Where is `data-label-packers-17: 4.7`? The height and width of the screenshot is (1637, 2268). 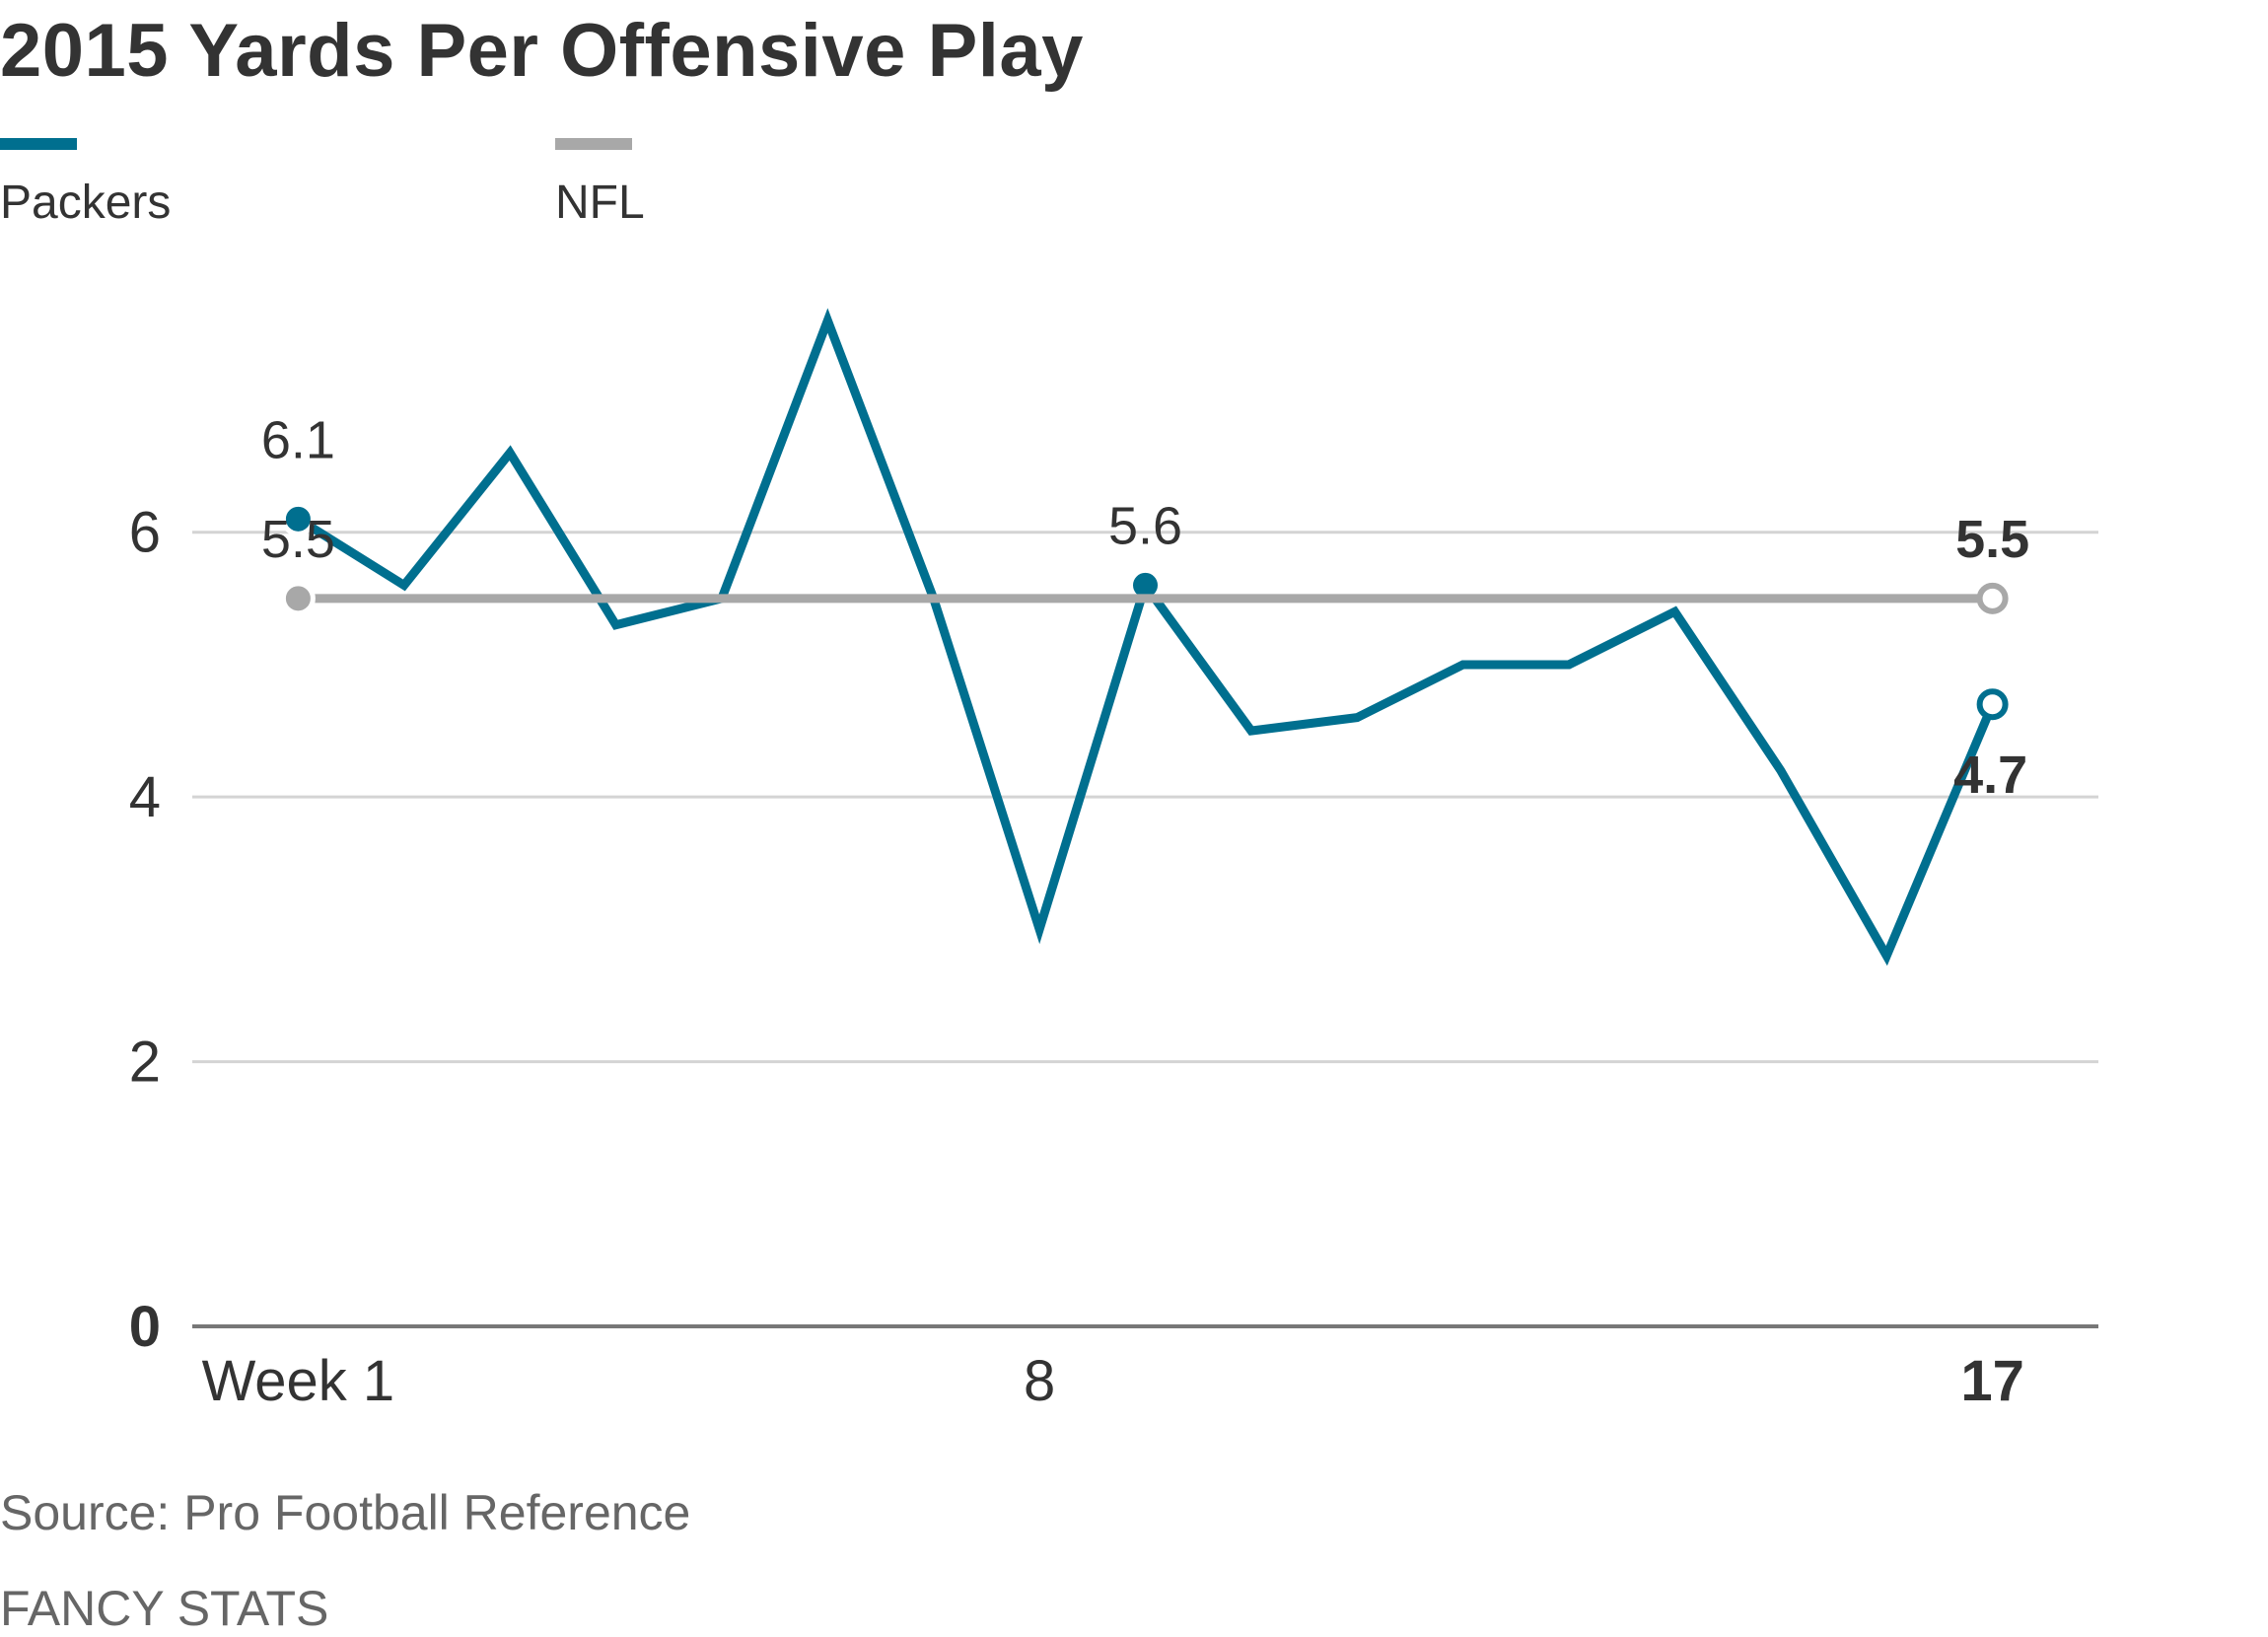
data-label-packers-17: 4.7 is located at coordinates (1990, 775).